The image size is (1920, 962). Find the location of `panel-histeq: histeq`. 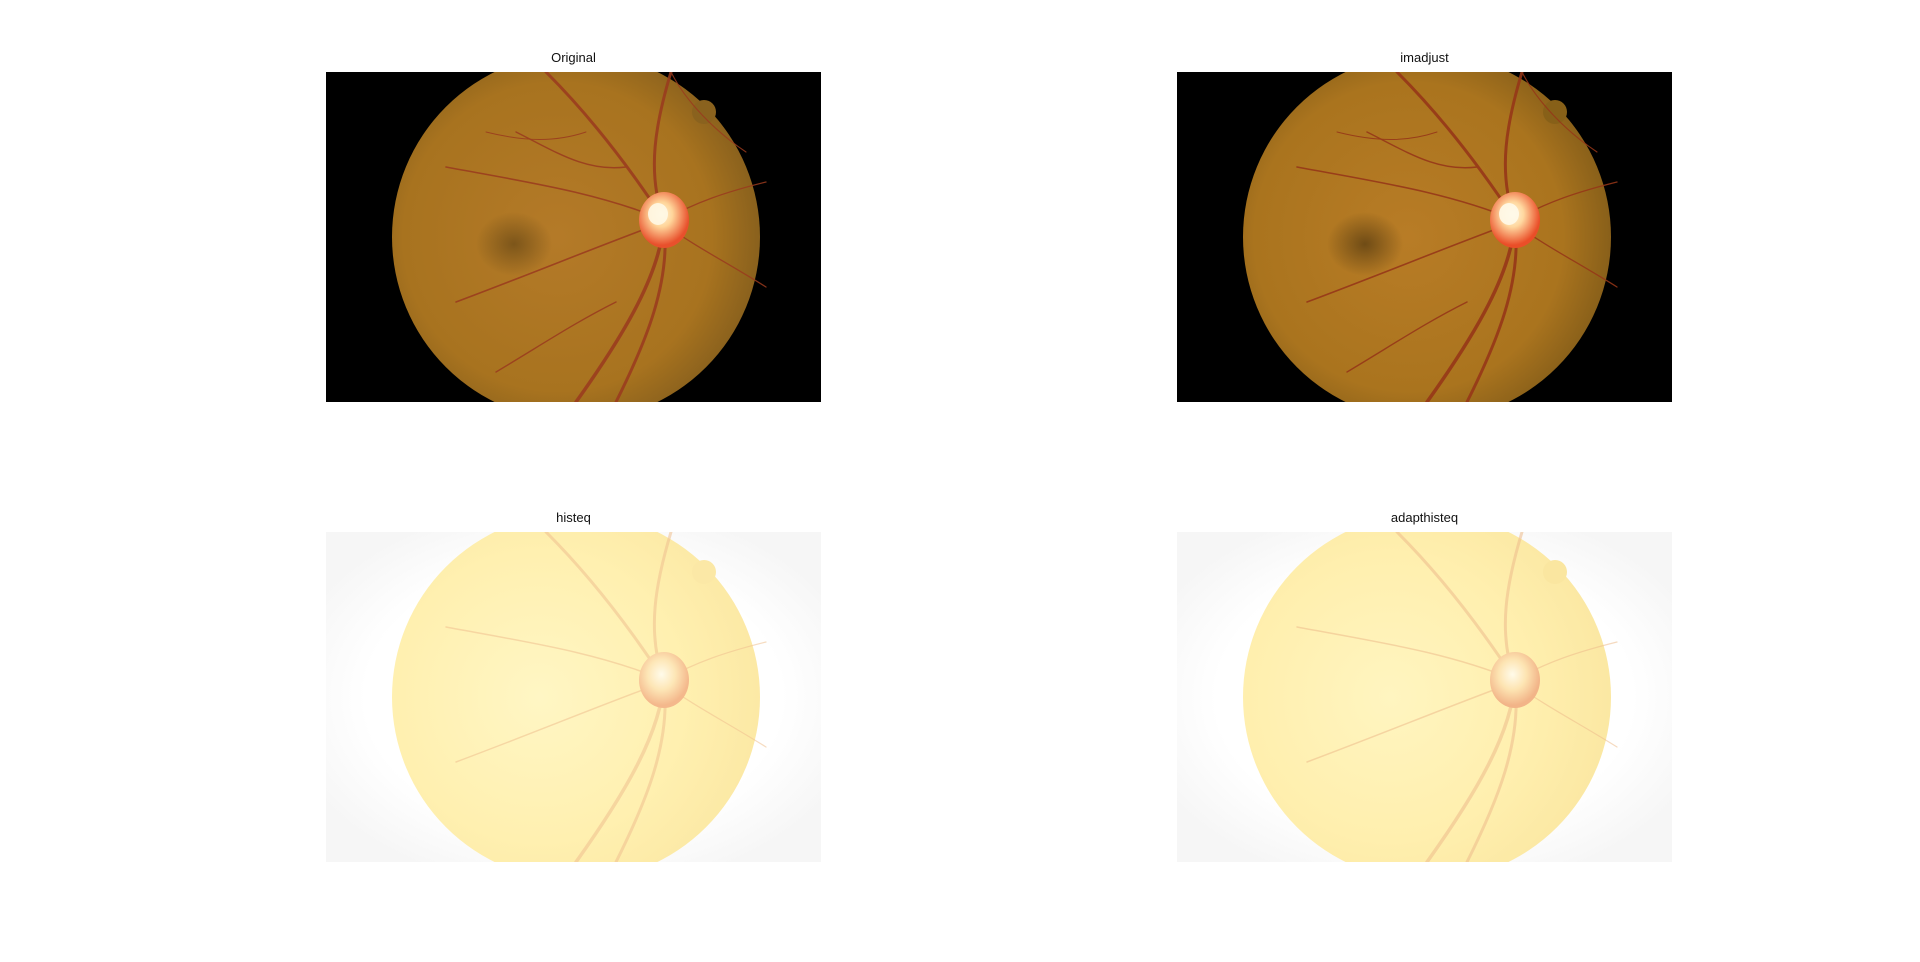

panel-histeq: histeq is located at coordinates (573, 686).